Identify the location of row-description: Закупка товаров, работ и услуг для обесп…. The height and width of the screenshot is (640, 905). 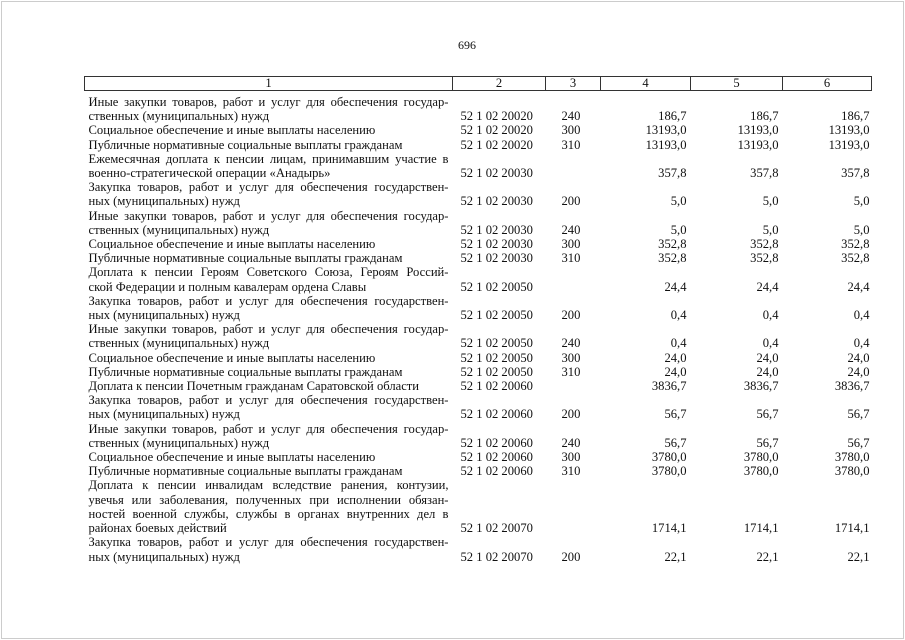
(269, 407).